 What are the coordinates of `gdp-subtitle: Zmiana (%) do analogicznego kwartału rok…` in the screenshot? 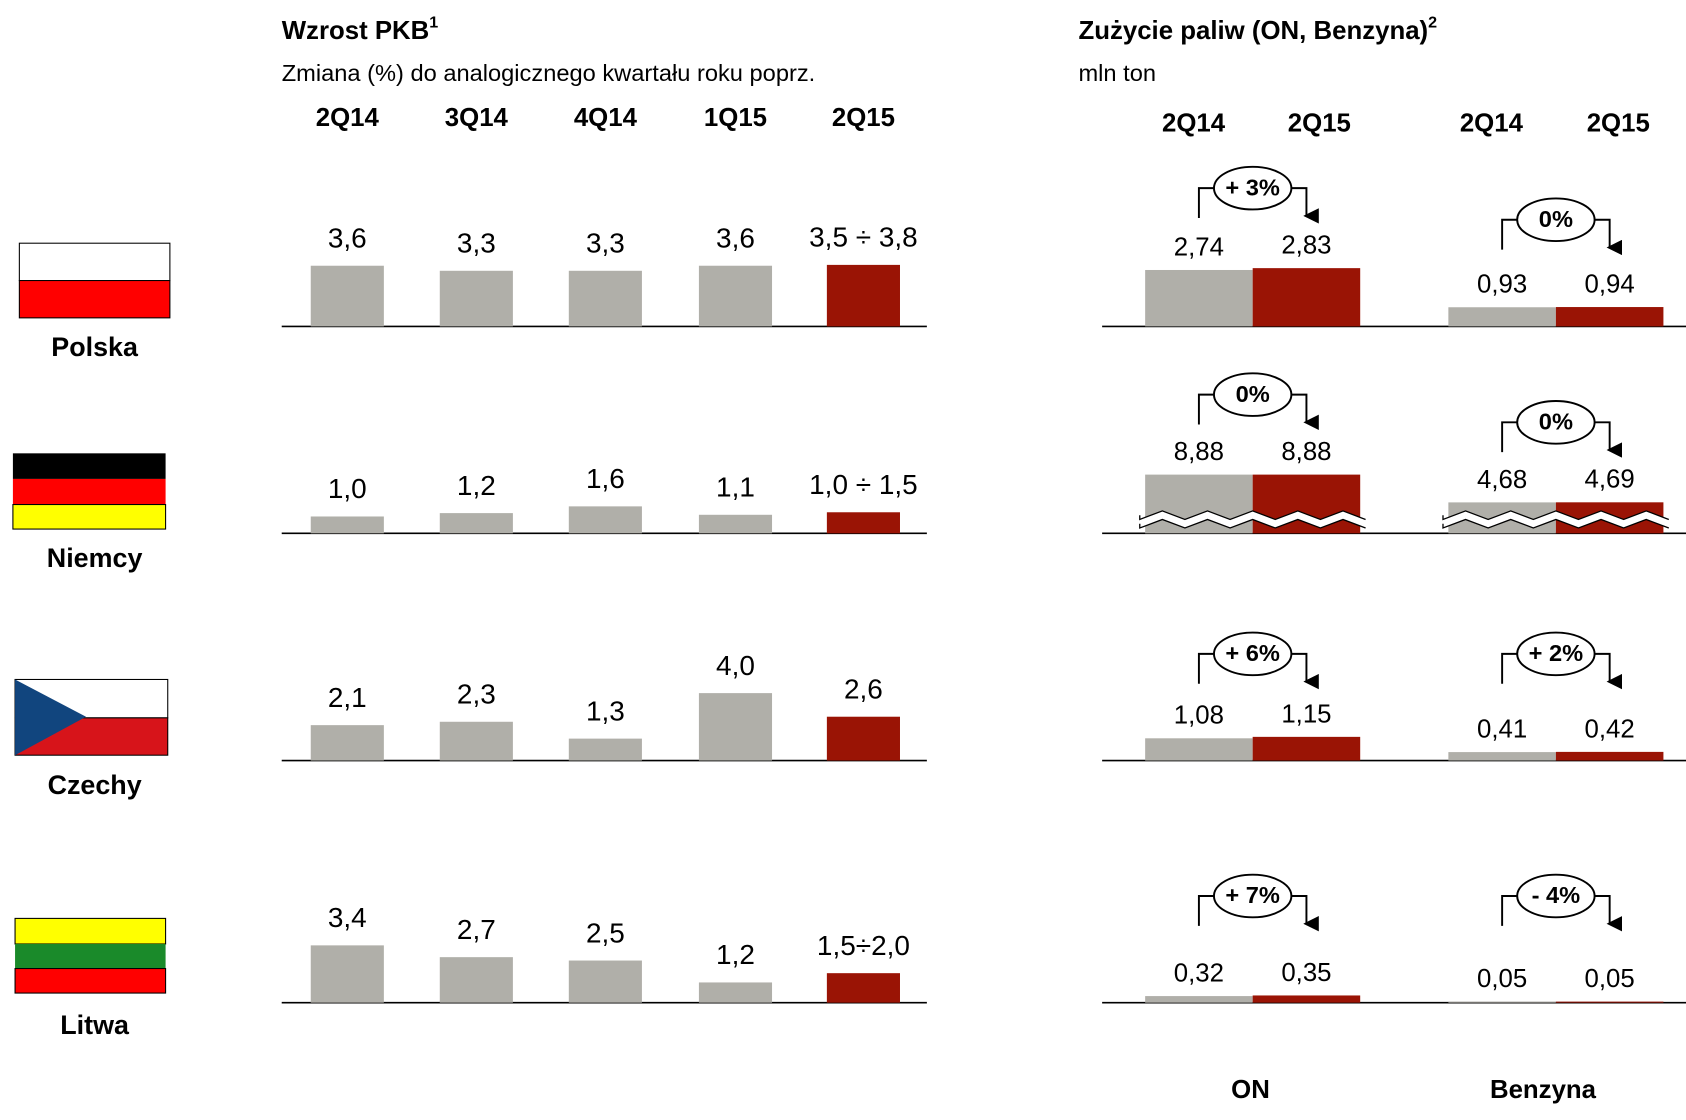 It's located at (549, 73).